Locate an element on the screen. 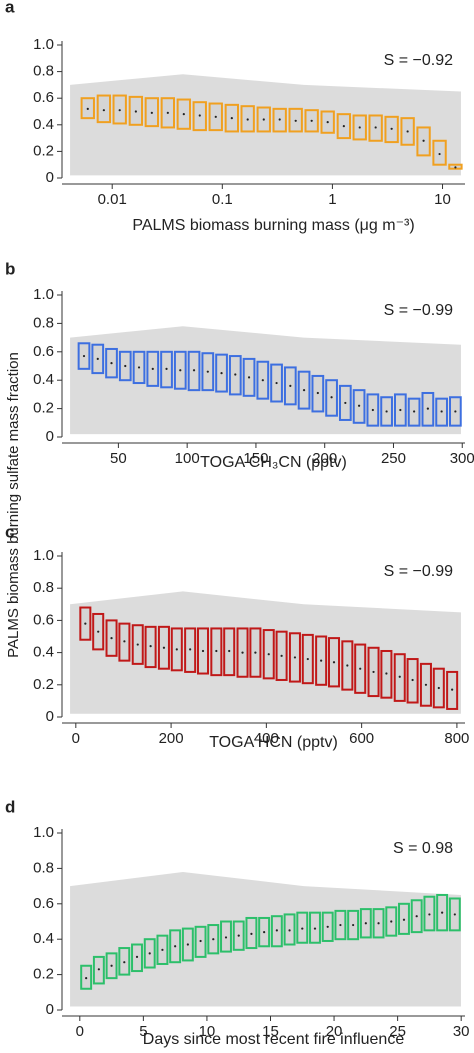 The height and width of the screenshot is (1053, 474). annotation: S = −0.99 is located at coordinates (418, 310).